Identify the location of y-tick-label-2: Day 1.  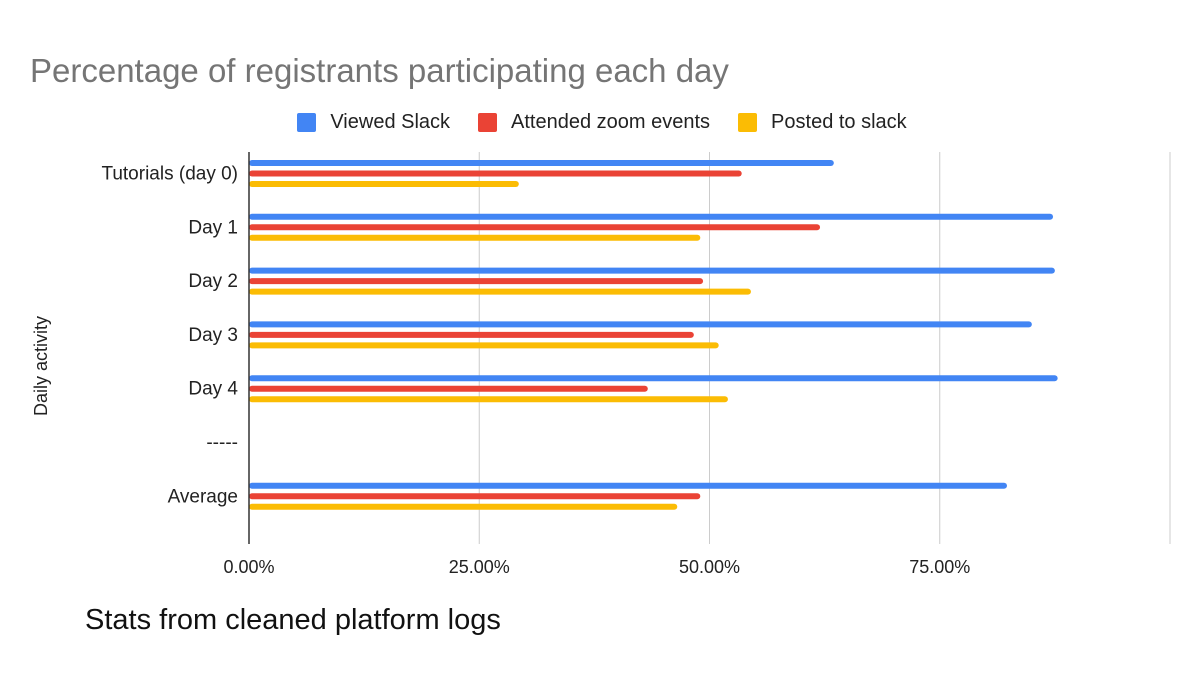
(213, 227).